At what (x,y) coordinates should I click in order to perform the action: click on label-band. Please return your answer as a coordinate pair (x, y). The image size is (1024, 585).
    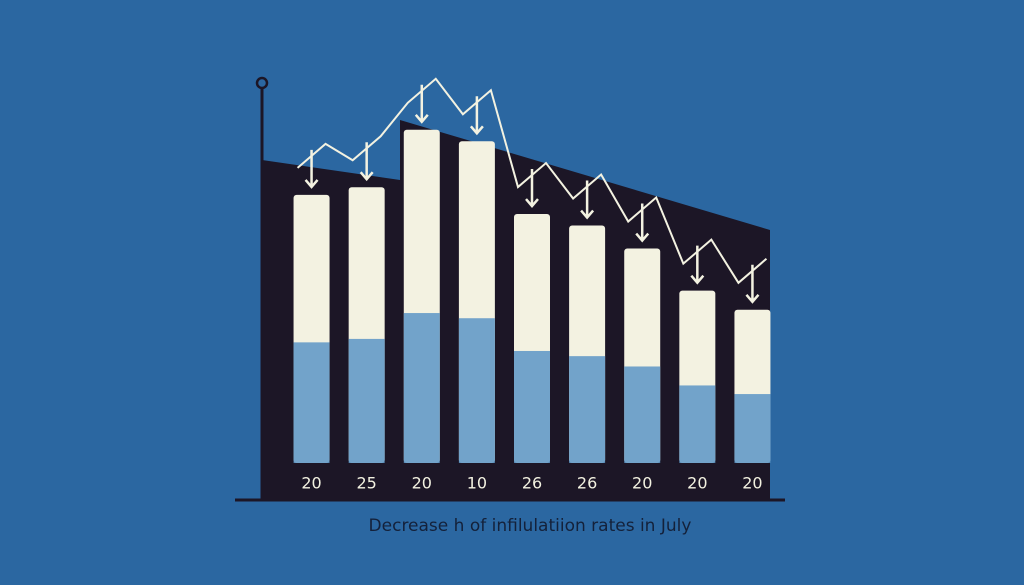
    Looking at the image, I should click on (516, 482).